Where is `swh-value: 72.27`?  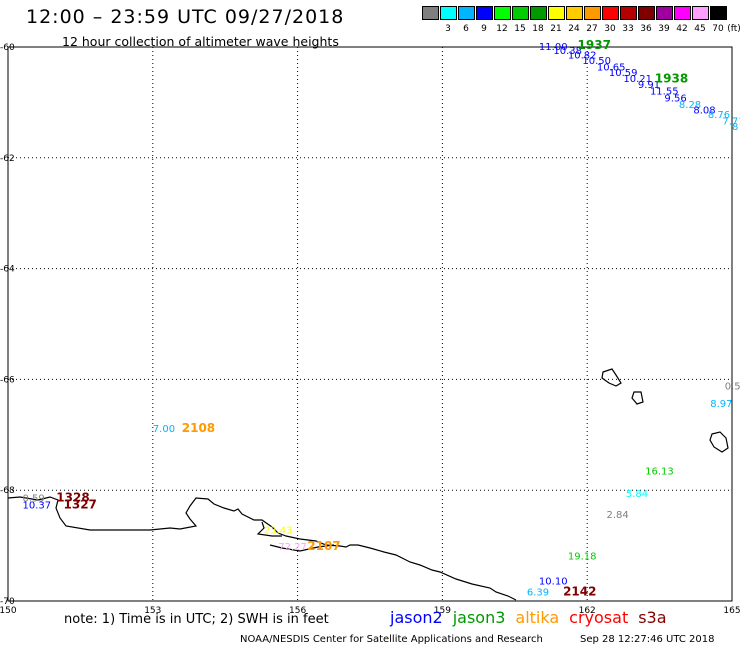 swh-value: 72.27 is located at coordinates (292, 547).